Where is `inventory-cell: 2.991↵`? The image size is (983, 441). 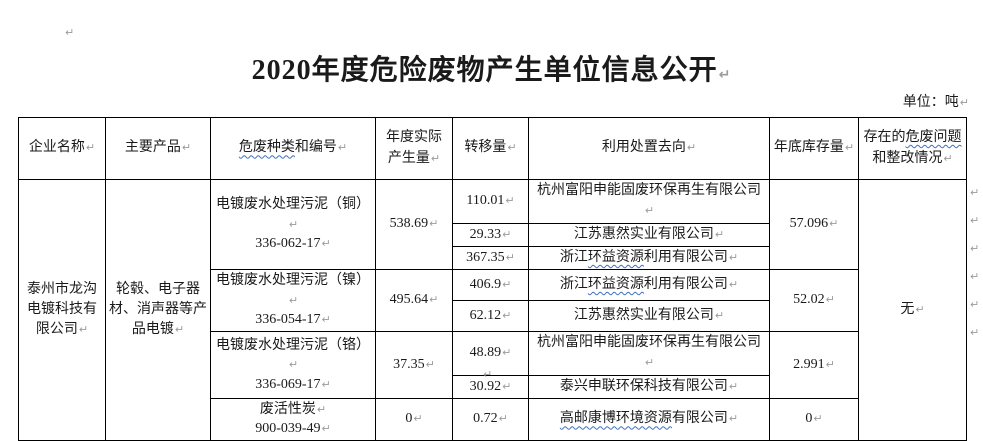
inventory-cell: 2.991↵ is located at coordinates (814, 364).